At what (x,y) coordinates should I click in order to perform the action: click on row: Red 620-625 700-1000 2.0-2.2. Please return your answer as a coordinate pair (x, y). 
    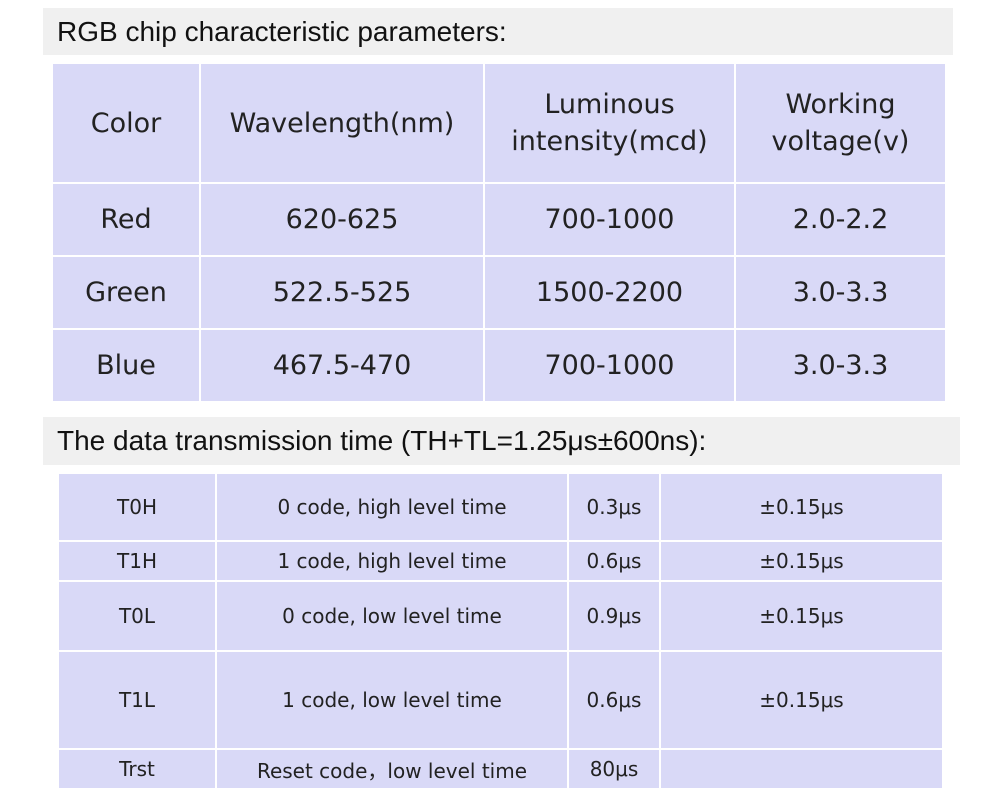
    Looking at the image, I should click on (499, 219).